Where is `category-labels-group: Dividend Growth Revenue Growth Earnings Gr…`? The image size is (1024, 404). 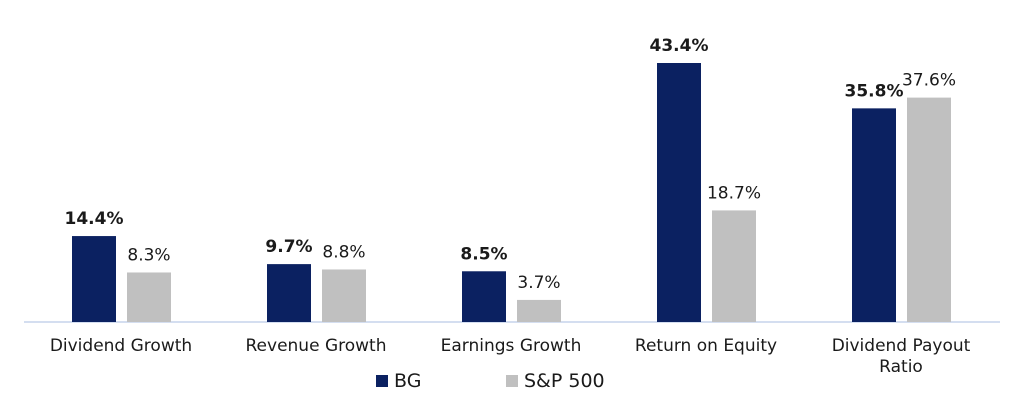 category-labels-group: Dividend Growth Revenue Growth Earnings Gr… is located at coordinates (510, 356).